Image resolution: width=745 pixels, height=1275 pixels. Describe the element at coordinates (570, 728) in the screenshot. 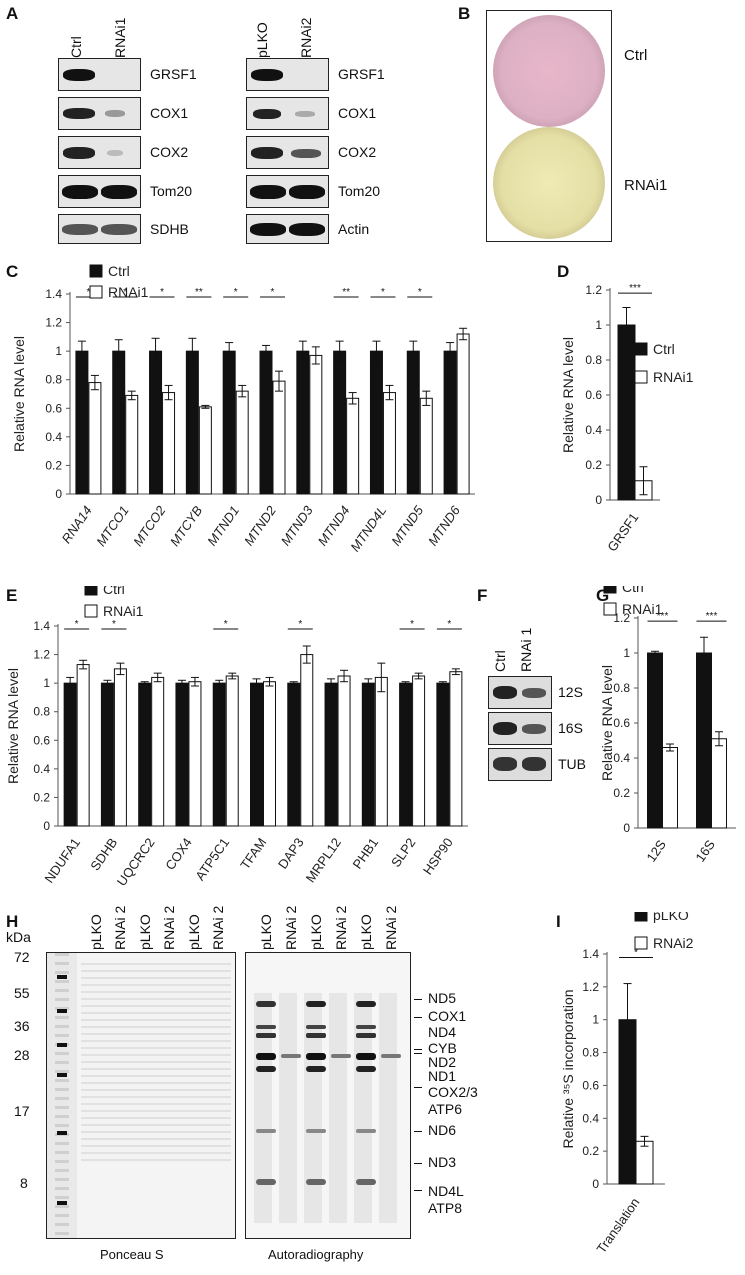

I see `blot-label: 16S` at that location.